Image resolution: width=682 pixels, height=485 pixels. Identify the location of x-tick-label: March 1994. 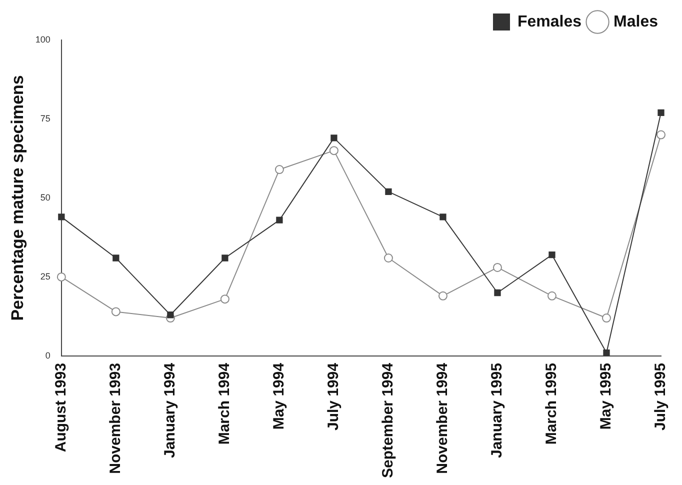
(225, 403).